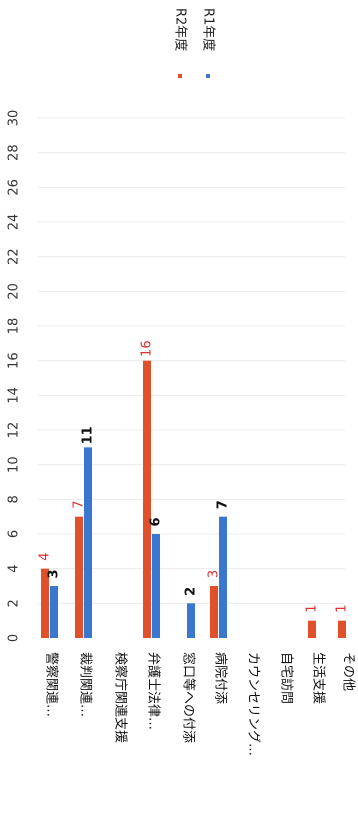 This screenshot has height=821, width=358. What do you see at coordinates (45, 557) in the screenshot?
I see `data-label: 4` at bounding box center [45, 557].